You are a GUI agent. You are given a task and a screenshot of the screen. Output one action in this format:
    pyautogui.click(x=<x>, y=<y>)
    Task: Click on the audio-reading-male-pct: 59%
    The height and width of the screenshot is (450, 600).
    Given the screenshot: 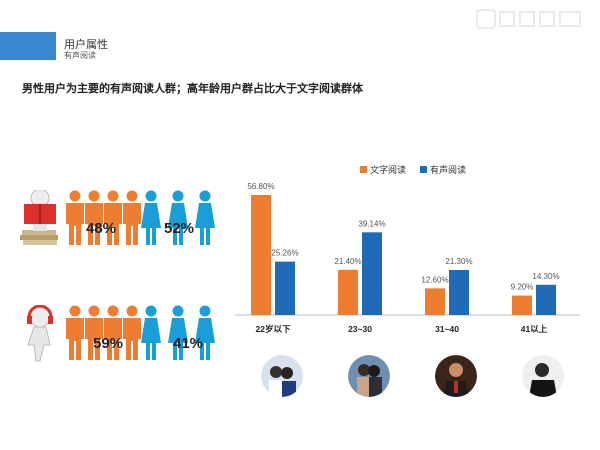 What is the action you would take?
    pyautogui.click(x=108, y=343)
    